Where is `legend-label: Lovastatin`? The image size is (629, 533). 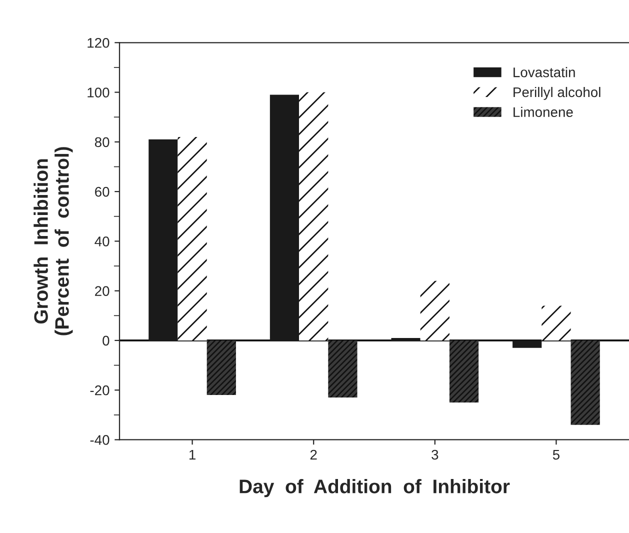 legend-label: Lovastatin is located at coordinates (544, 72).